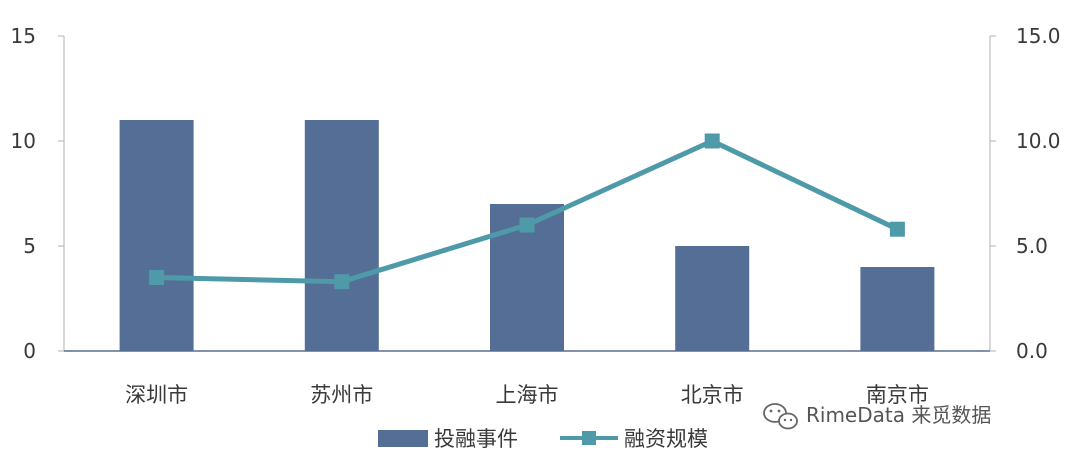 The height and width of the screenshot is (469, 1080). What do you see at coordinates (589, 438) in the screenshot?
I see `legend-line-marker` at bounding box center [589, 438].